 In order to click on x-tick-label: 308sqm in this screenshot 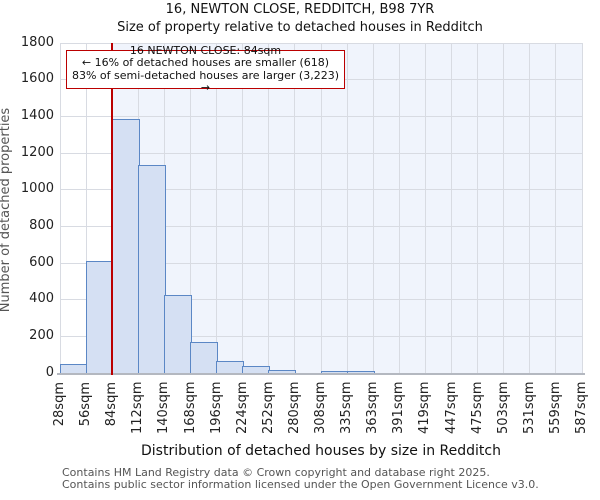, I will do `click(320, 407)`.